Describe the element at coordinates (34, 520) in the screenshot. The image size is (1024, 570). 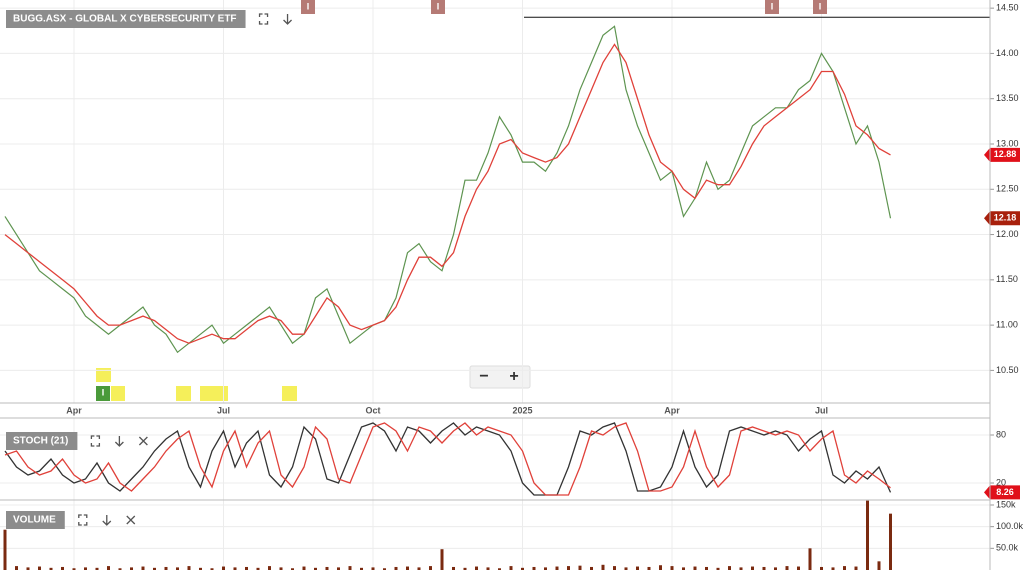
I see `panel-title: VOLUME` at that location.